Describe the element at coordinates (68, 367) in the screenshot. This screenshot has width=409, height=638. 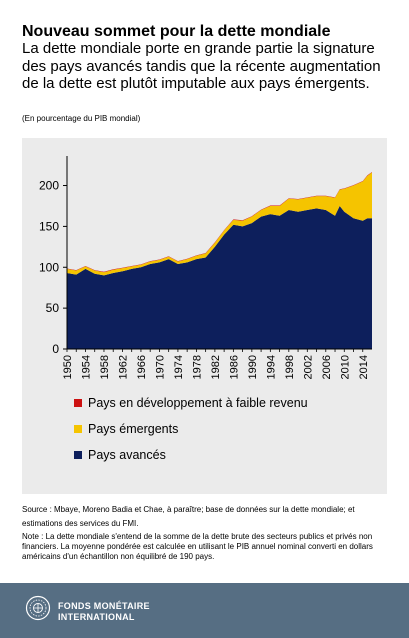
I see `x-tick-label-0: 1950` at that location.